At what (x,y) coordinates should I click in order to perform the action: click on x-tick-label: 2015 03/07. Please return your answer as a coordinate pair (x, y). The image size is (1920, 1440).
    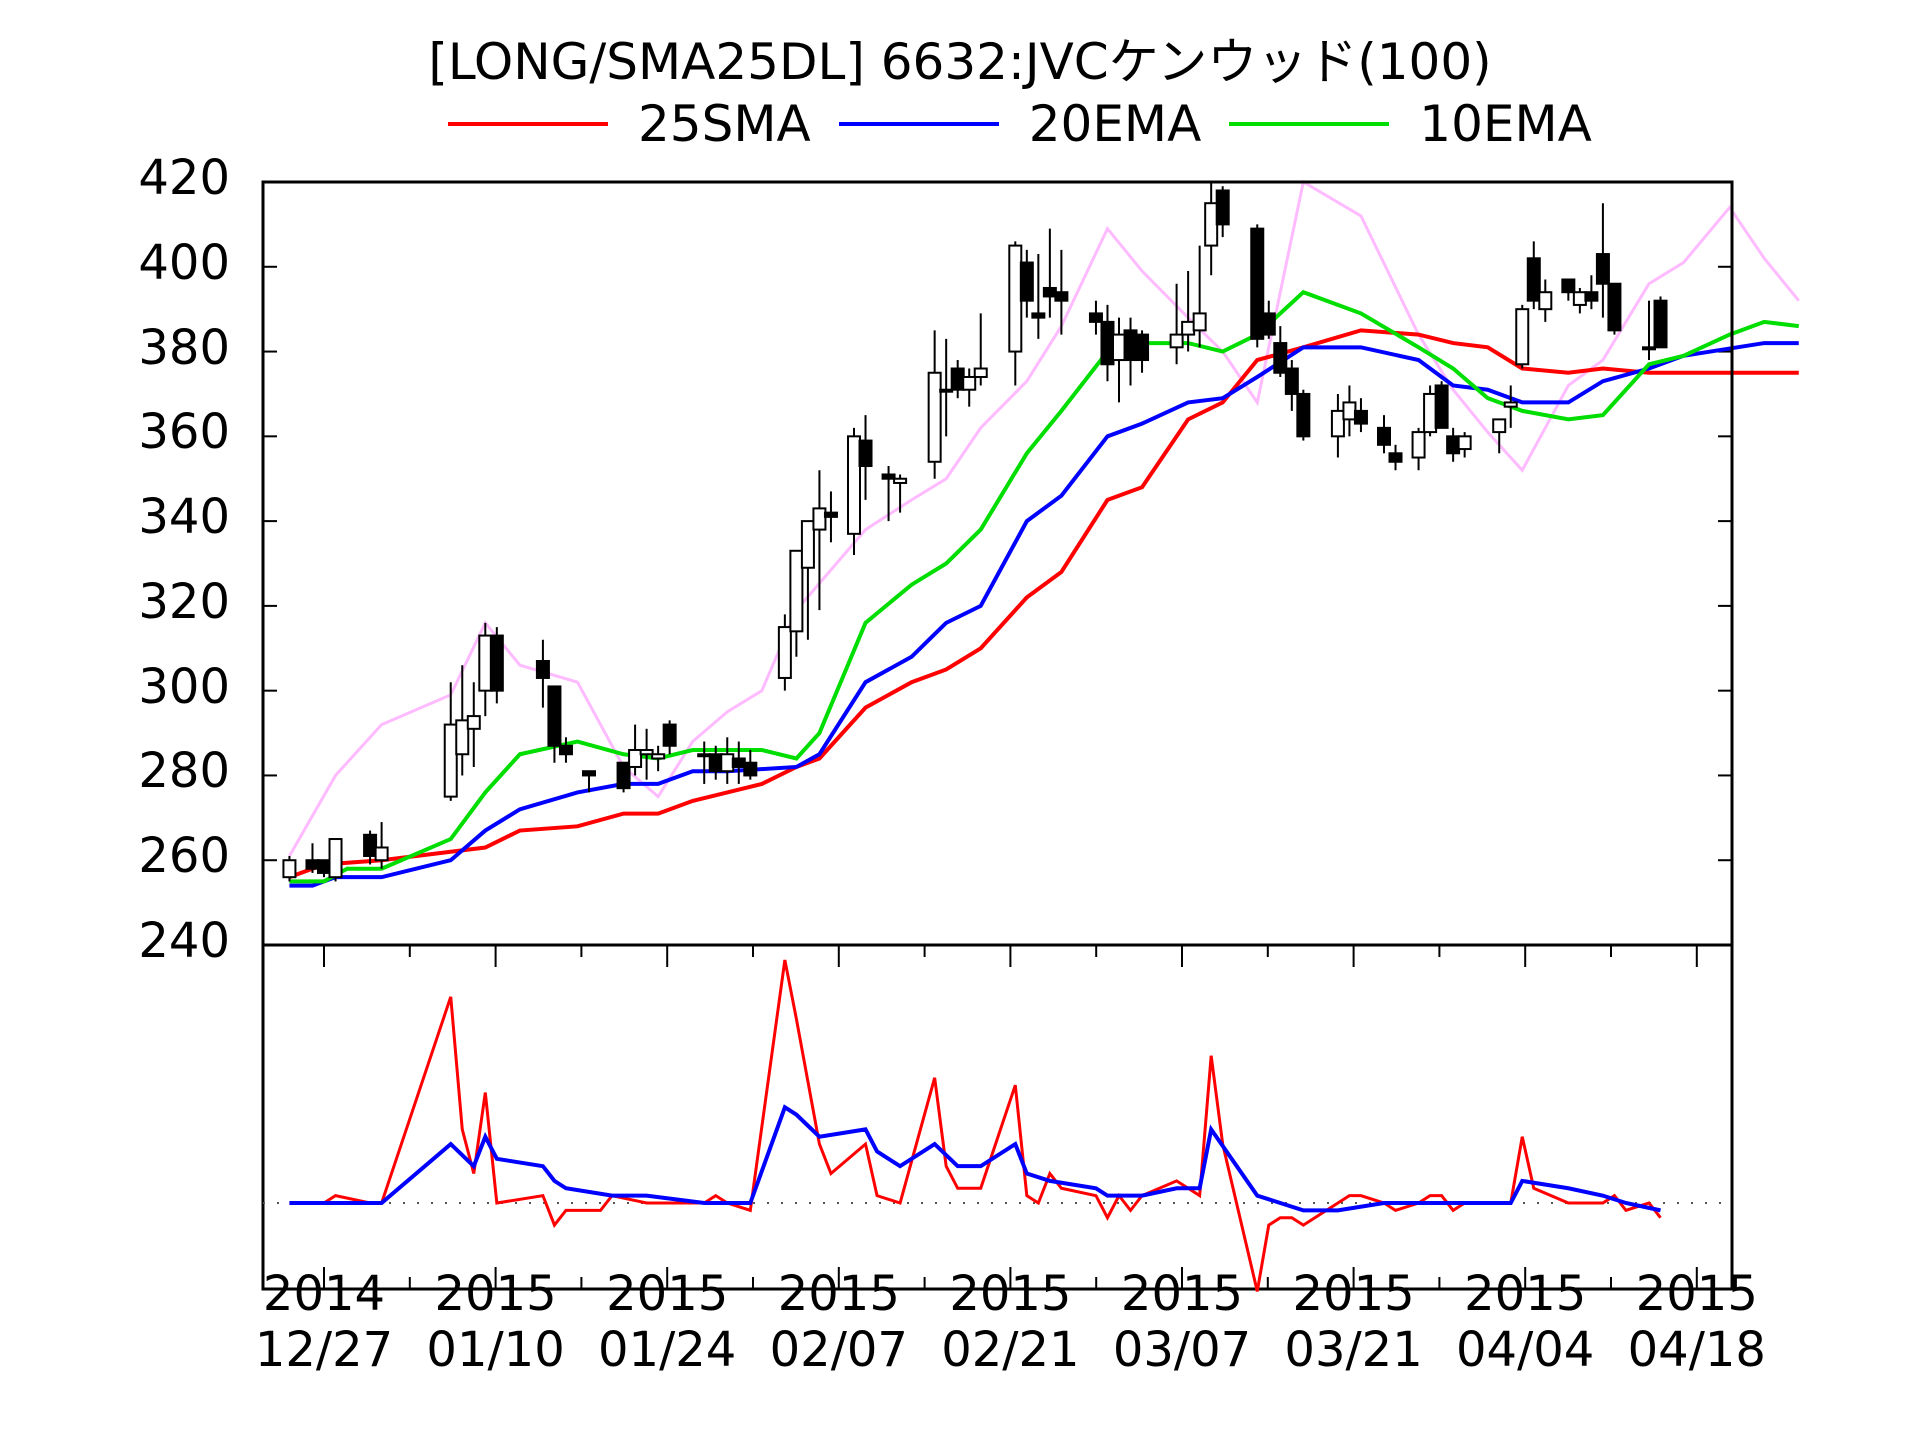
    Looking at the image, I should click on (1182, 1322).